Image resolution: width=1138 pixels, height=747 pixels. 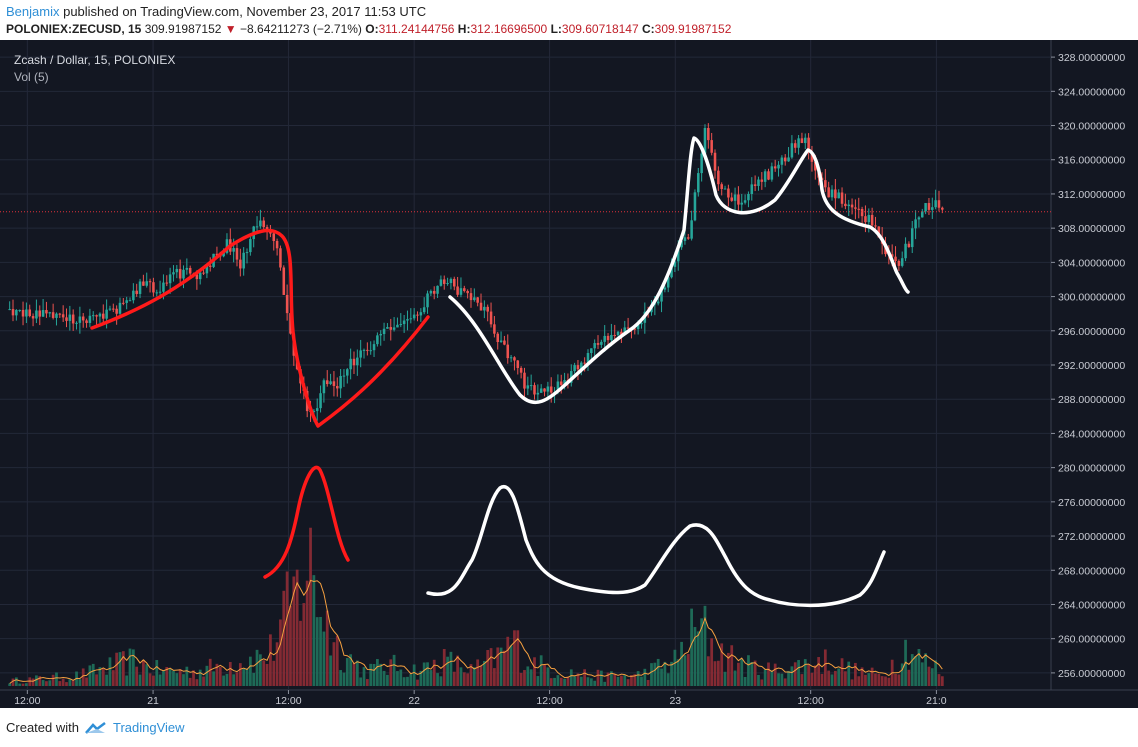 I want to click on y-tick-label: 328.00000000, so click(x=1091, y=58).